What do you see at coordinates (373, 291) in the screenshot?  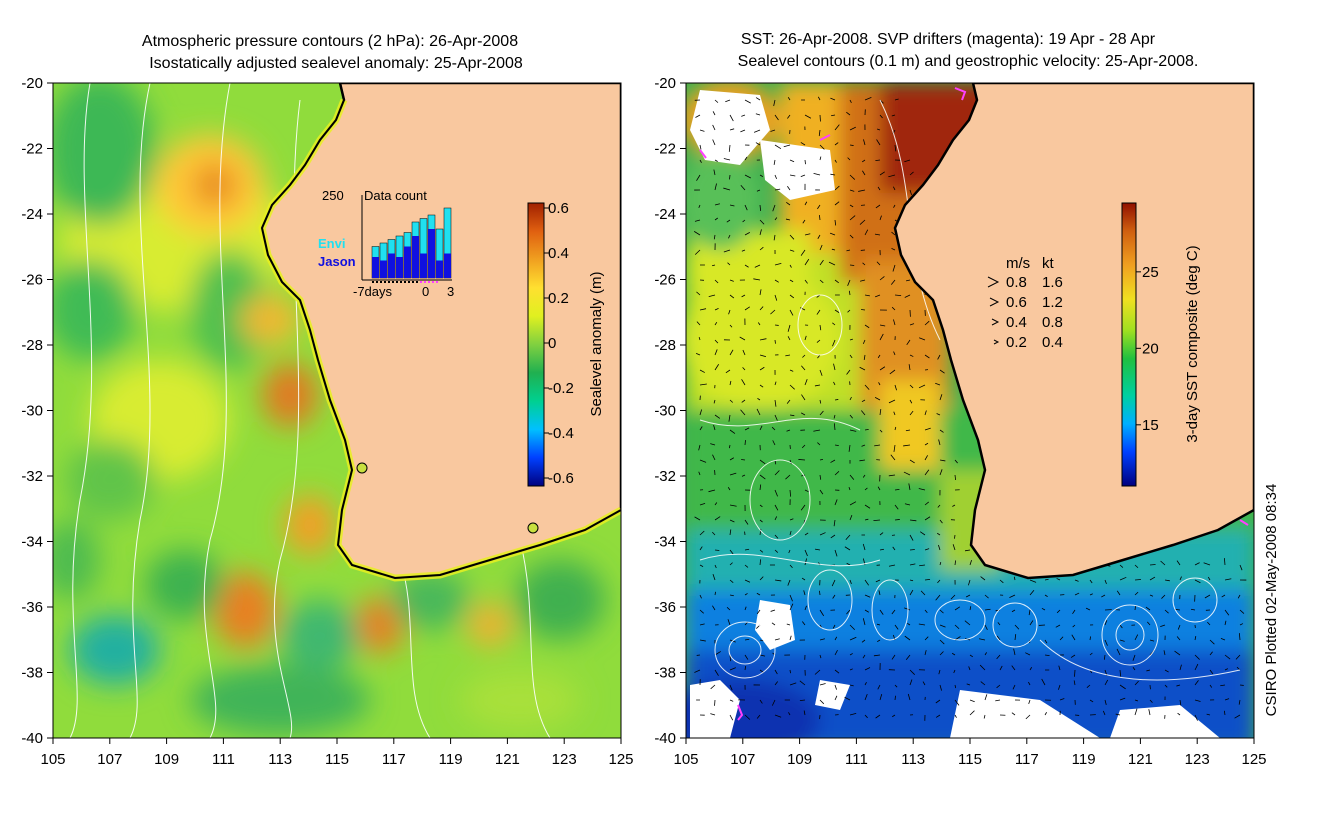 I see `inset-axis-left: -7days` at bounding box center [373, 291].